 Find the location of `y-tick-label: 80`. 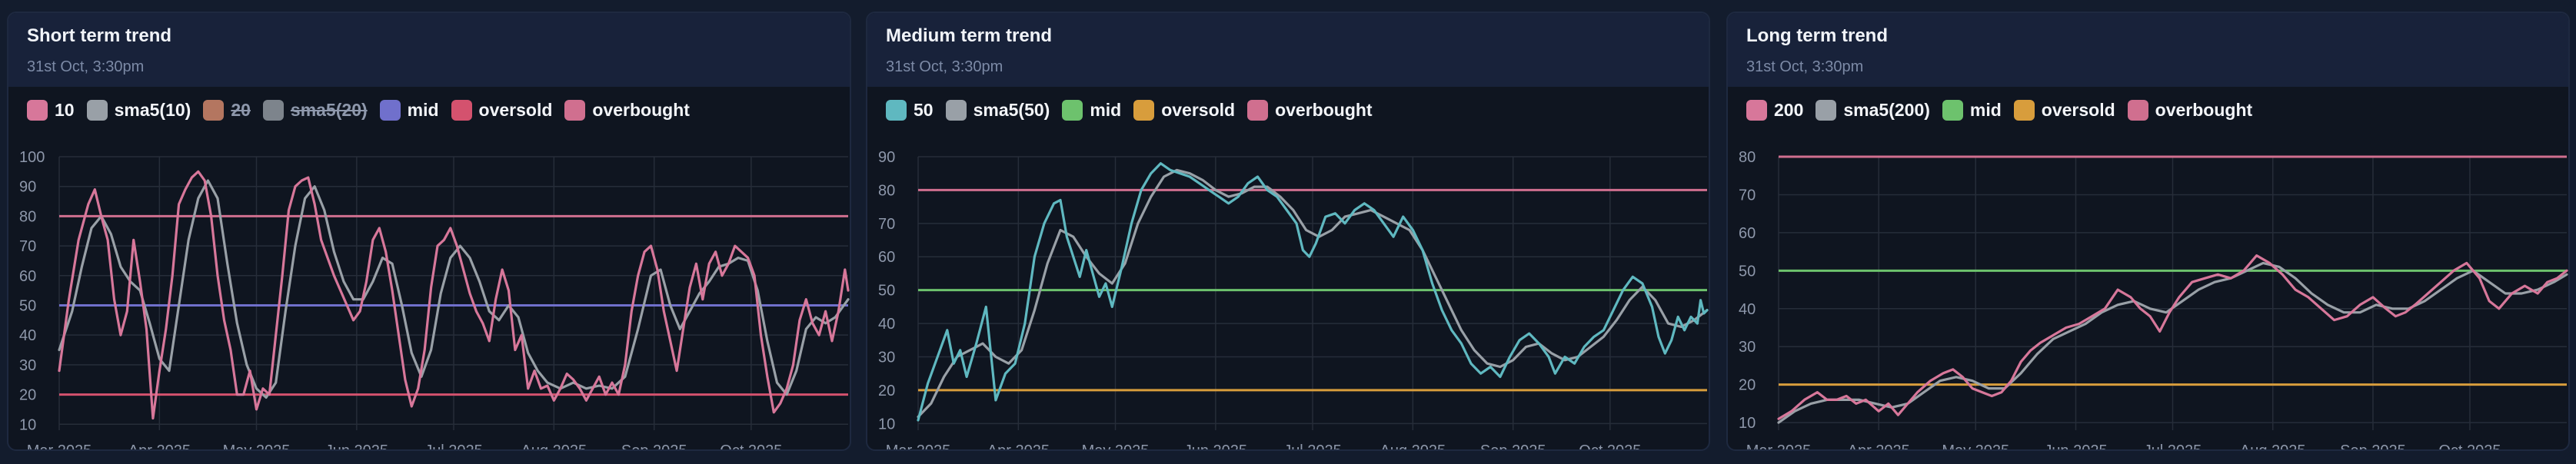

y-tick-label: 80 is located at coordinates (27, 216).